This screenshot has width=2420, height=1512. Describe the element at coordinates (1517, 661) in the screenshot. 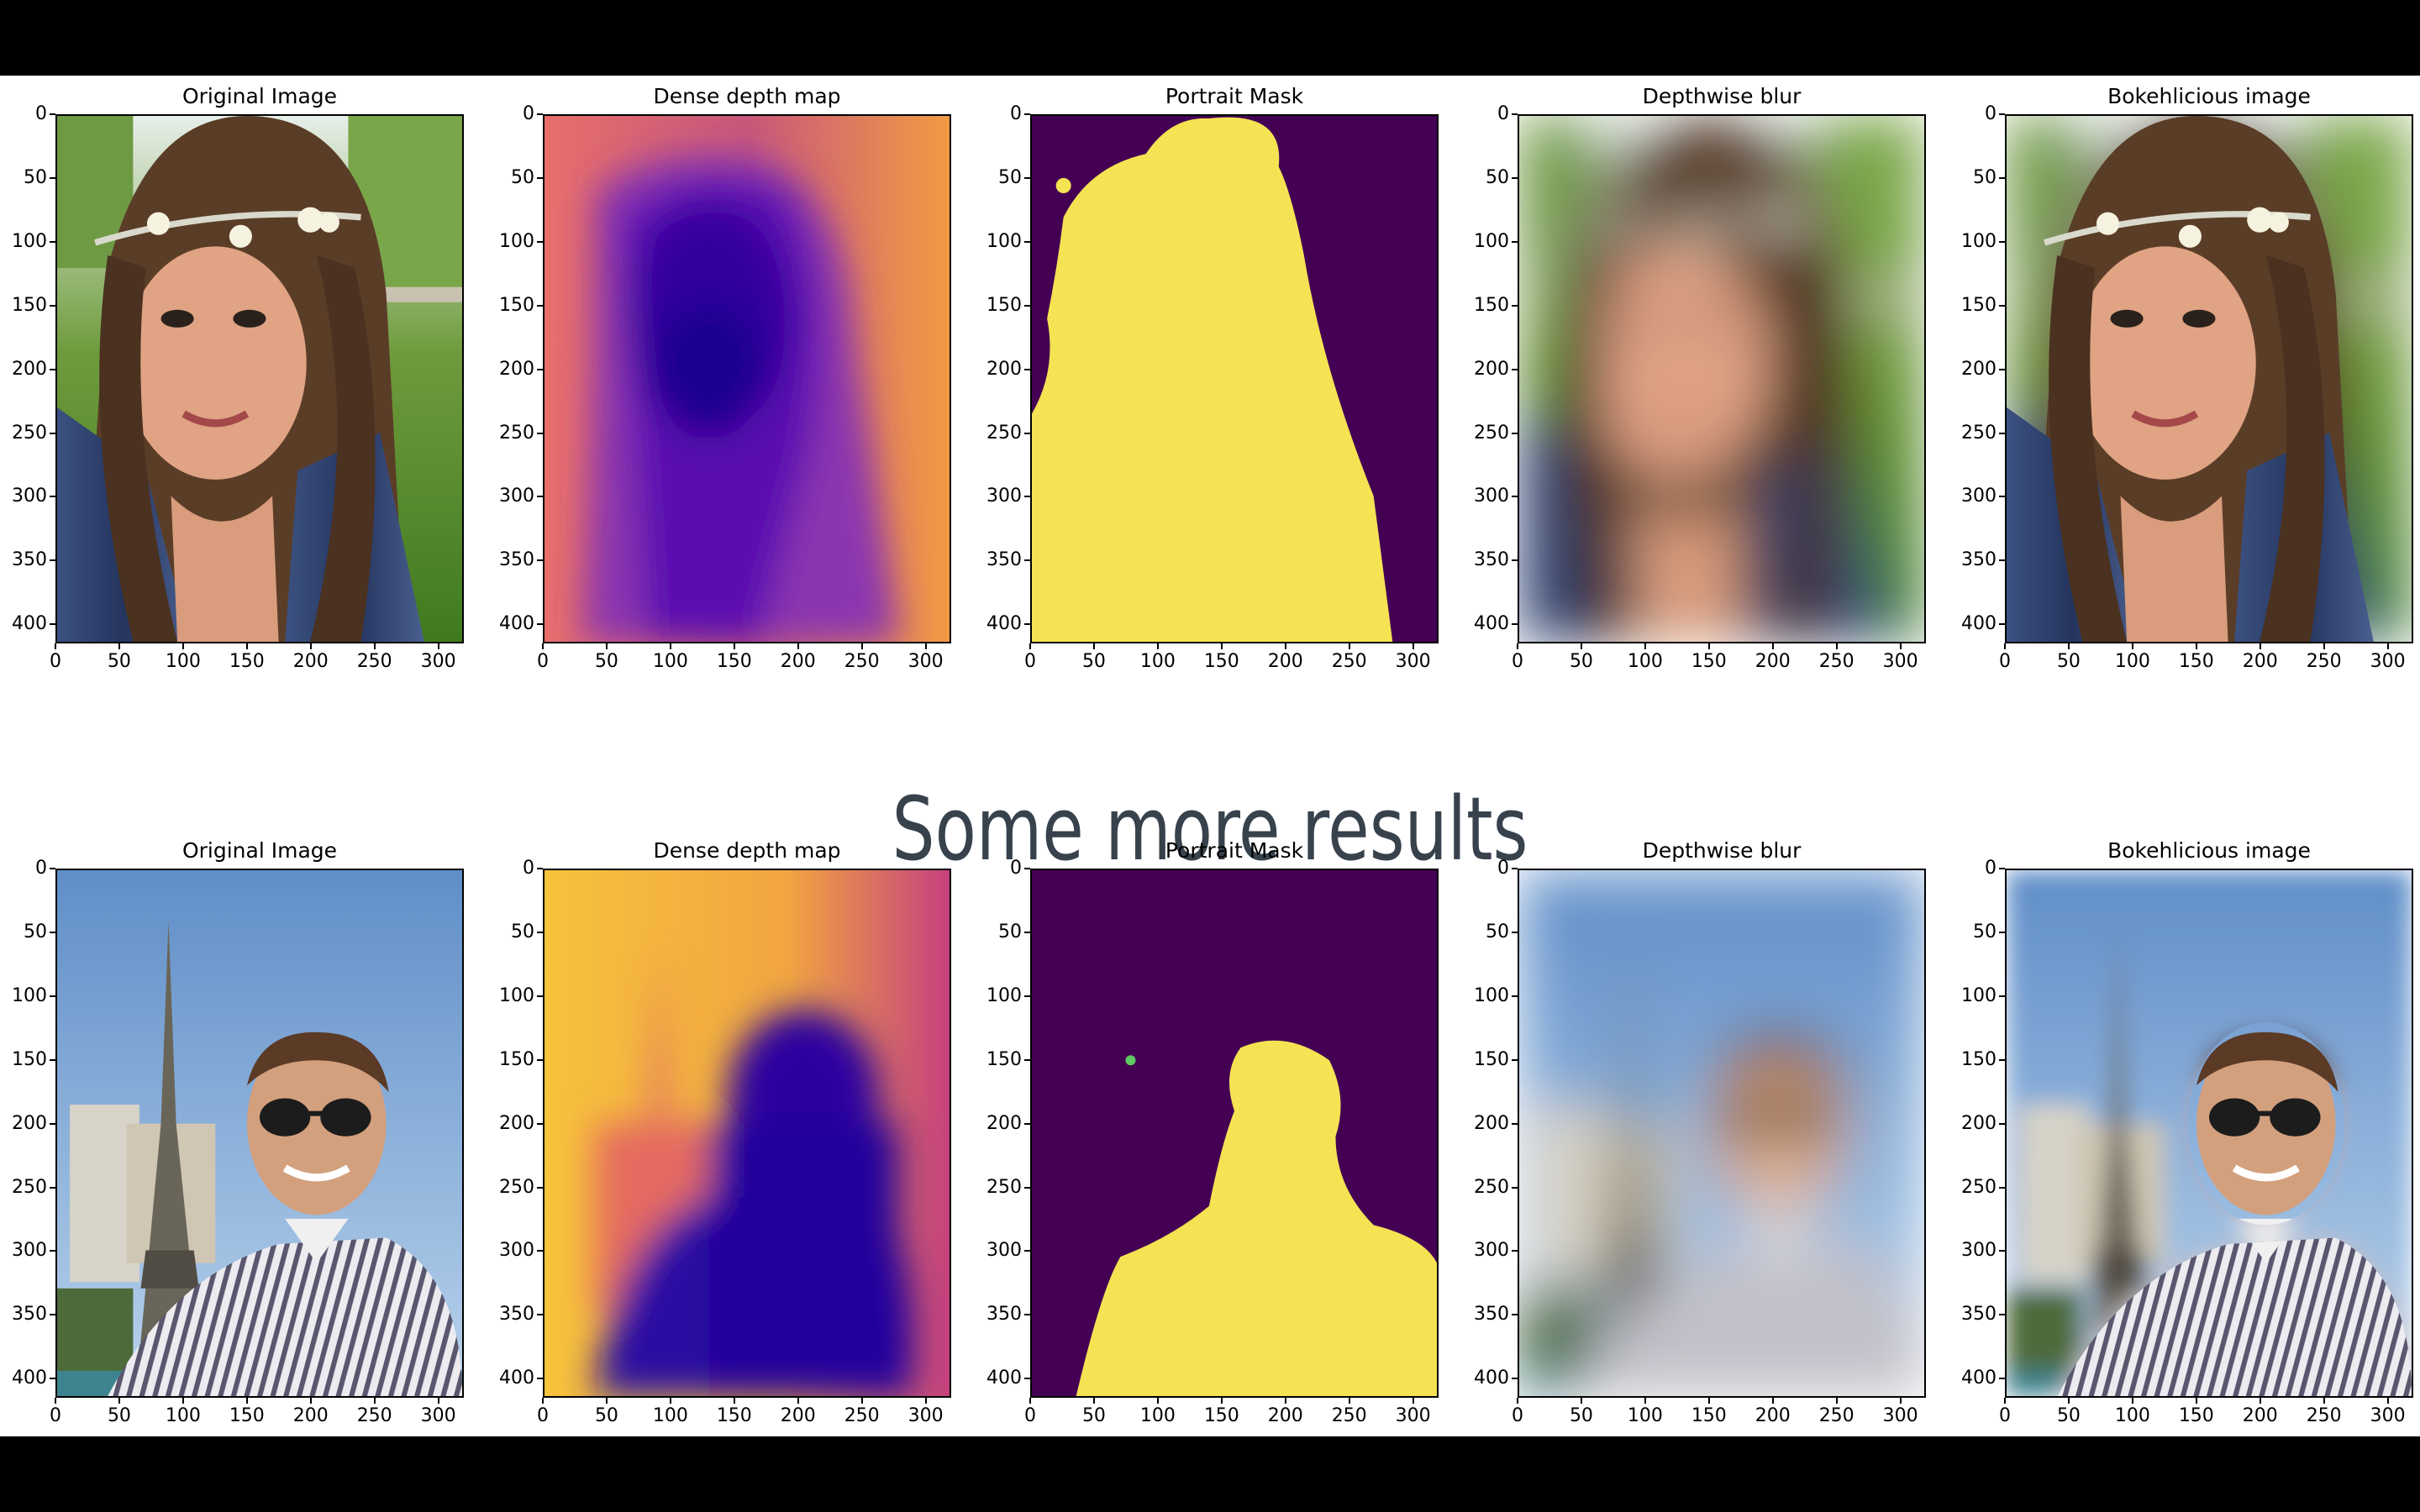

I see `x-tick-label: 0` at that location.